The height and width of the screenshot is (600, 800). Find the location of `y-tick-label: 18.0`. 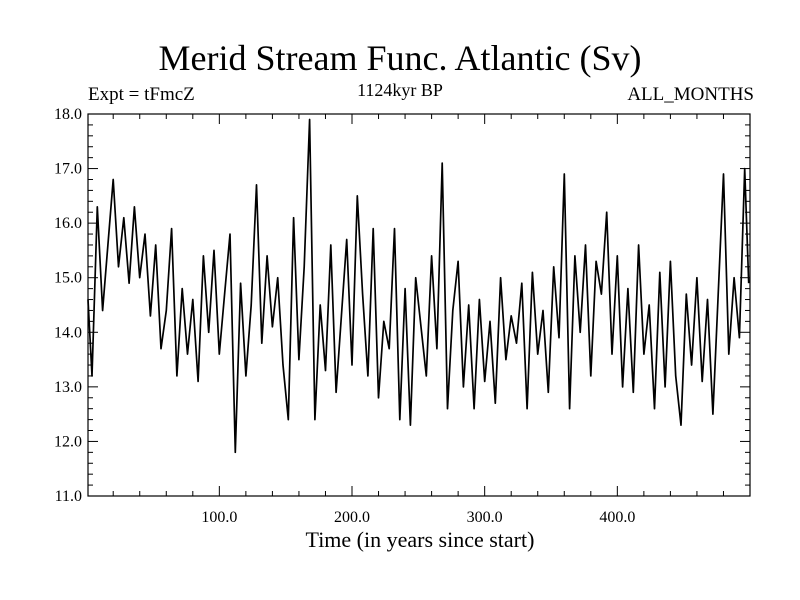

y-tick-label: 18.0 is located at coordinates (68, 114).